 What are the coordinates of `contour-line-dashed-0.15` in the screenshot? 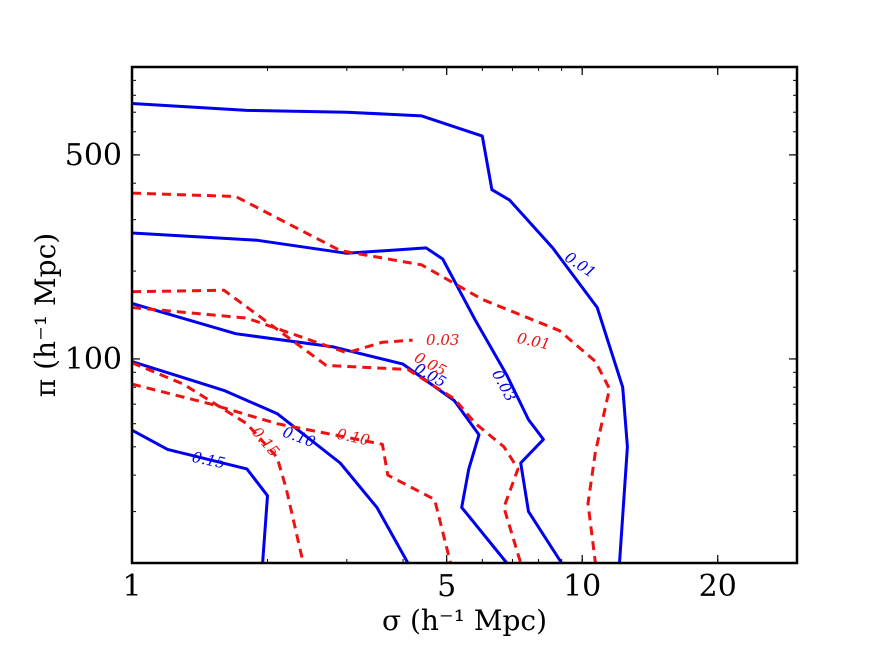 It's located at (218, 462).